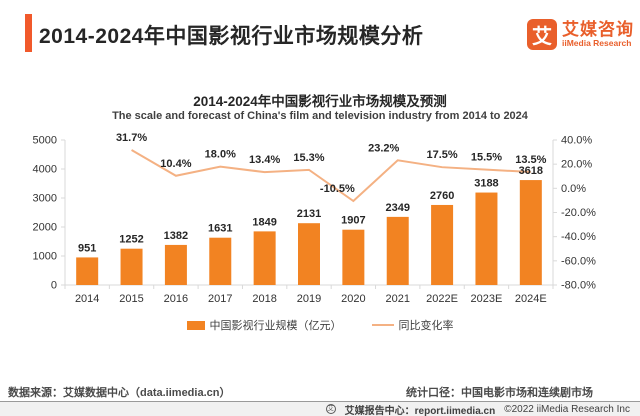  I want to click on line-value-label: 31.7%, so click(131, 138).